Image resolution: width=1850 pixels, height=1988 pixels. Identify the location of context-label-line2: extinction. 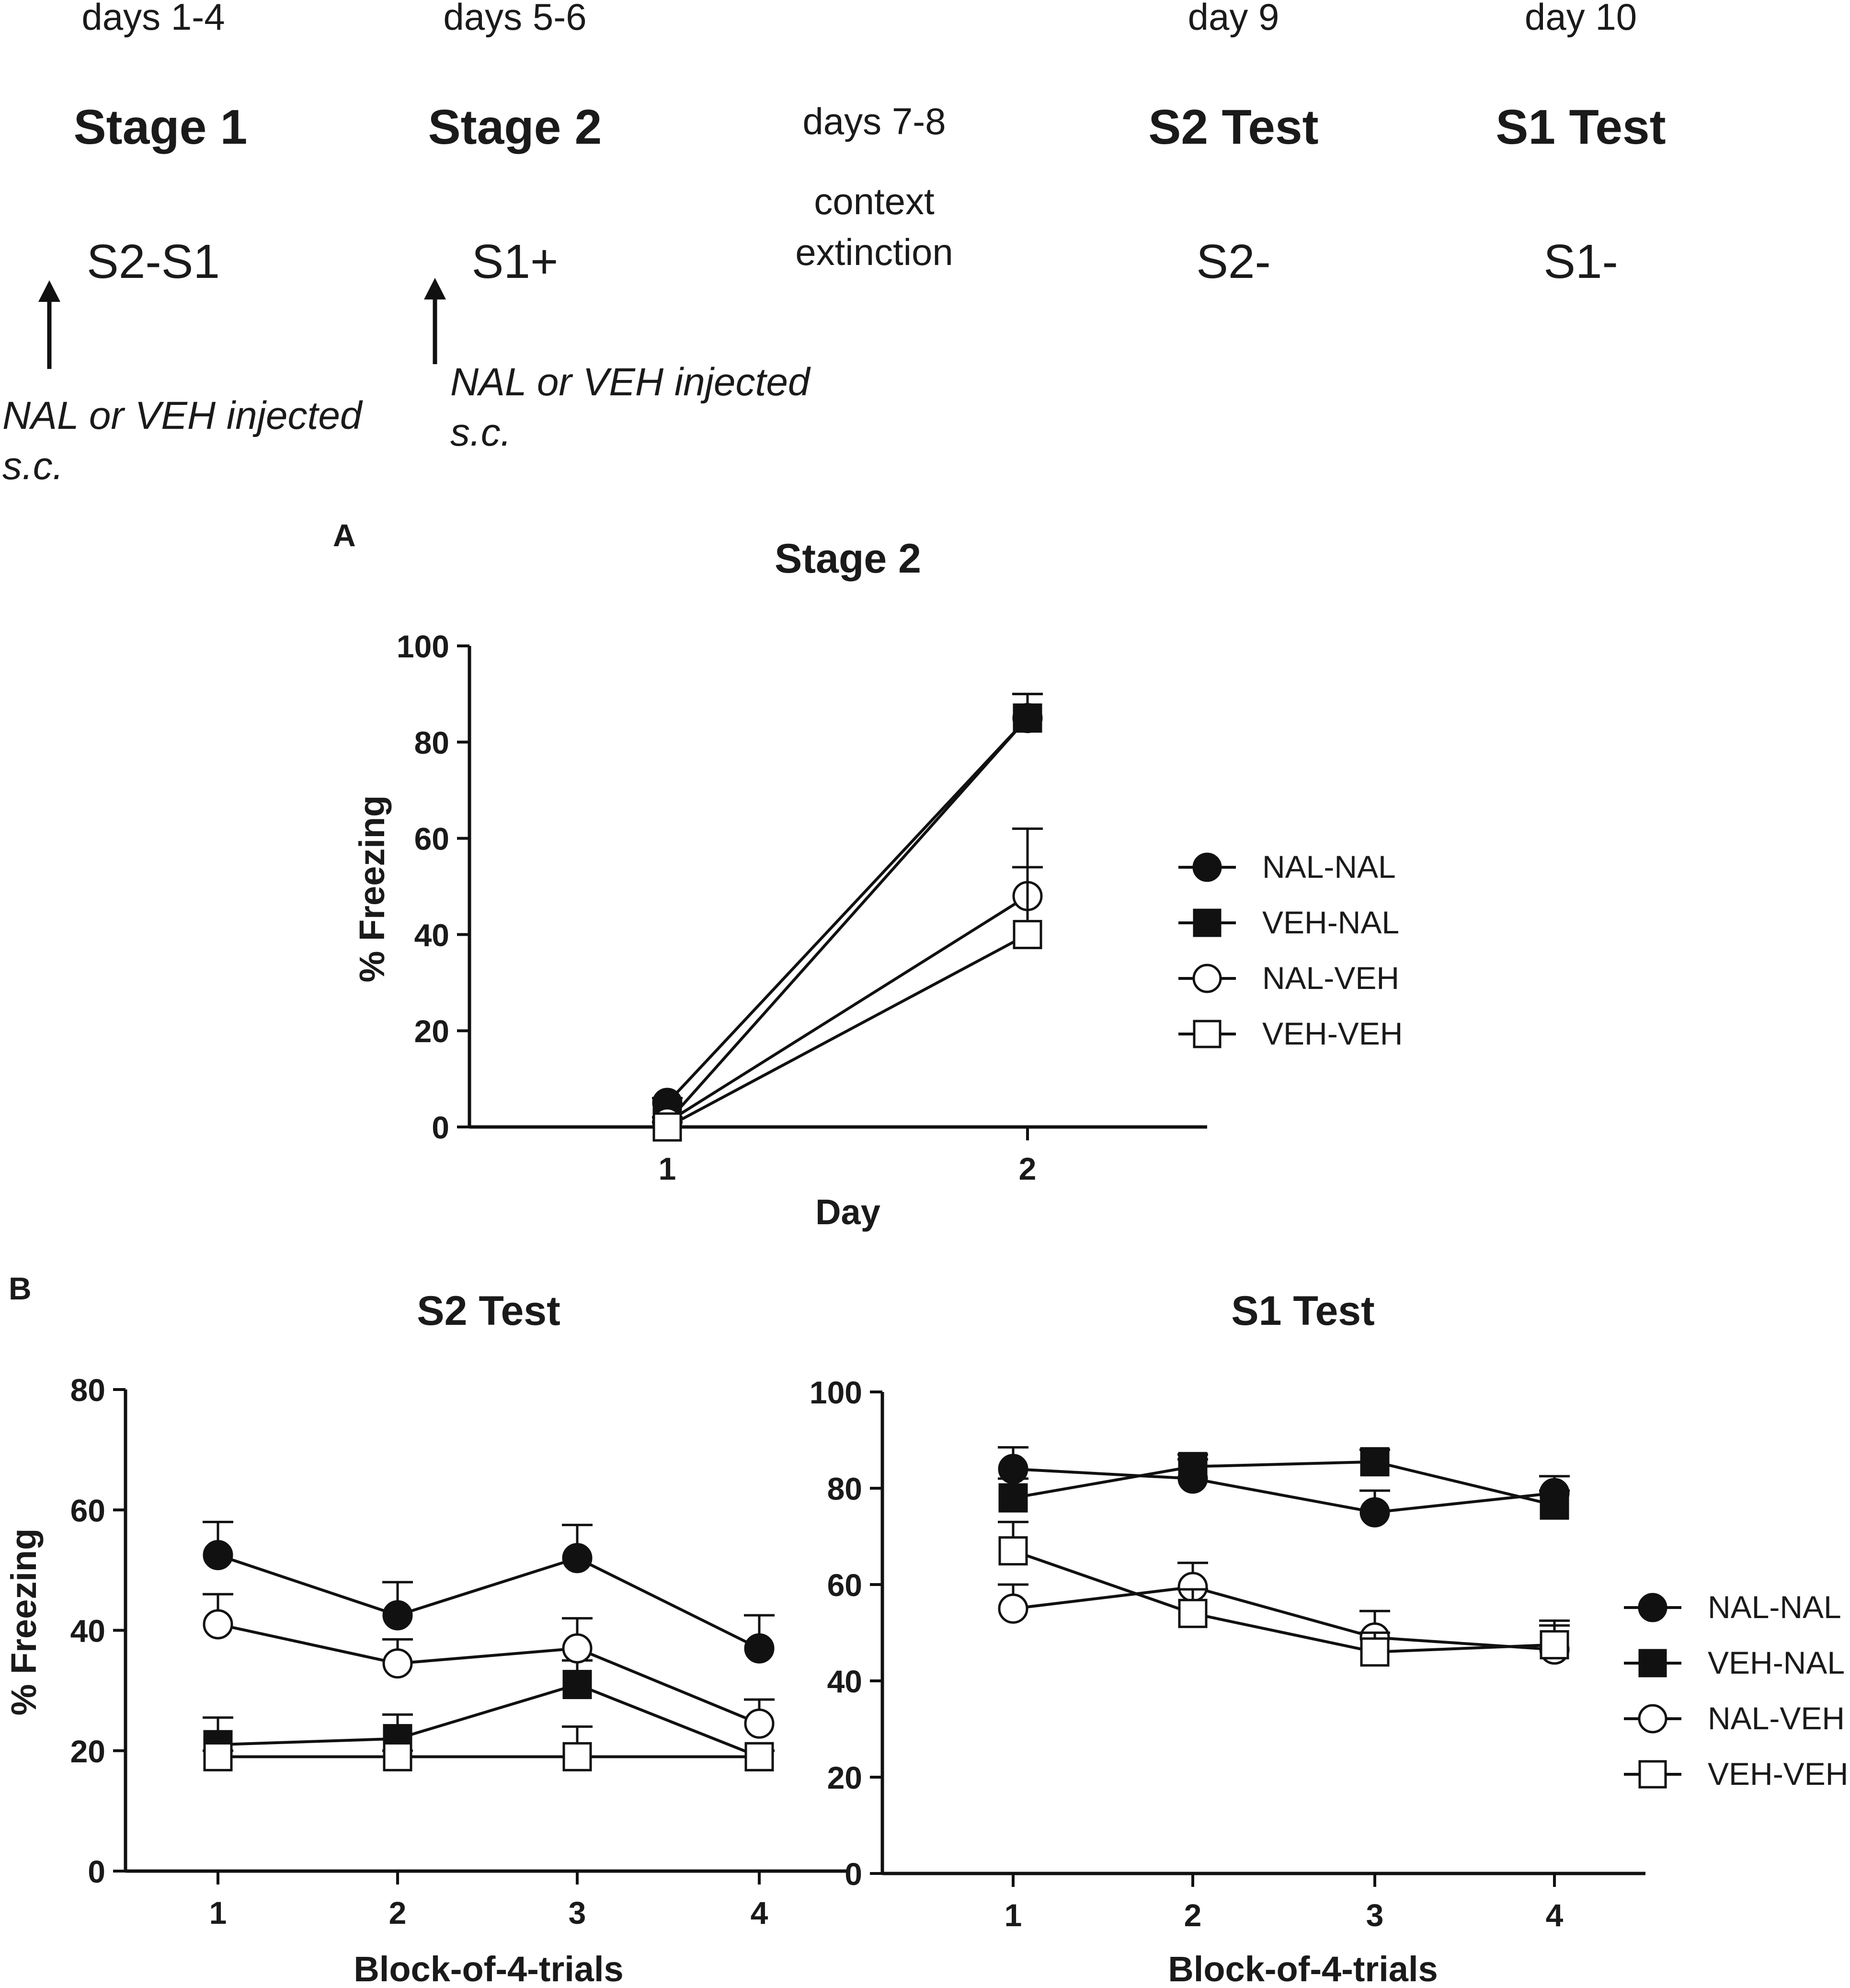
(874, 252).